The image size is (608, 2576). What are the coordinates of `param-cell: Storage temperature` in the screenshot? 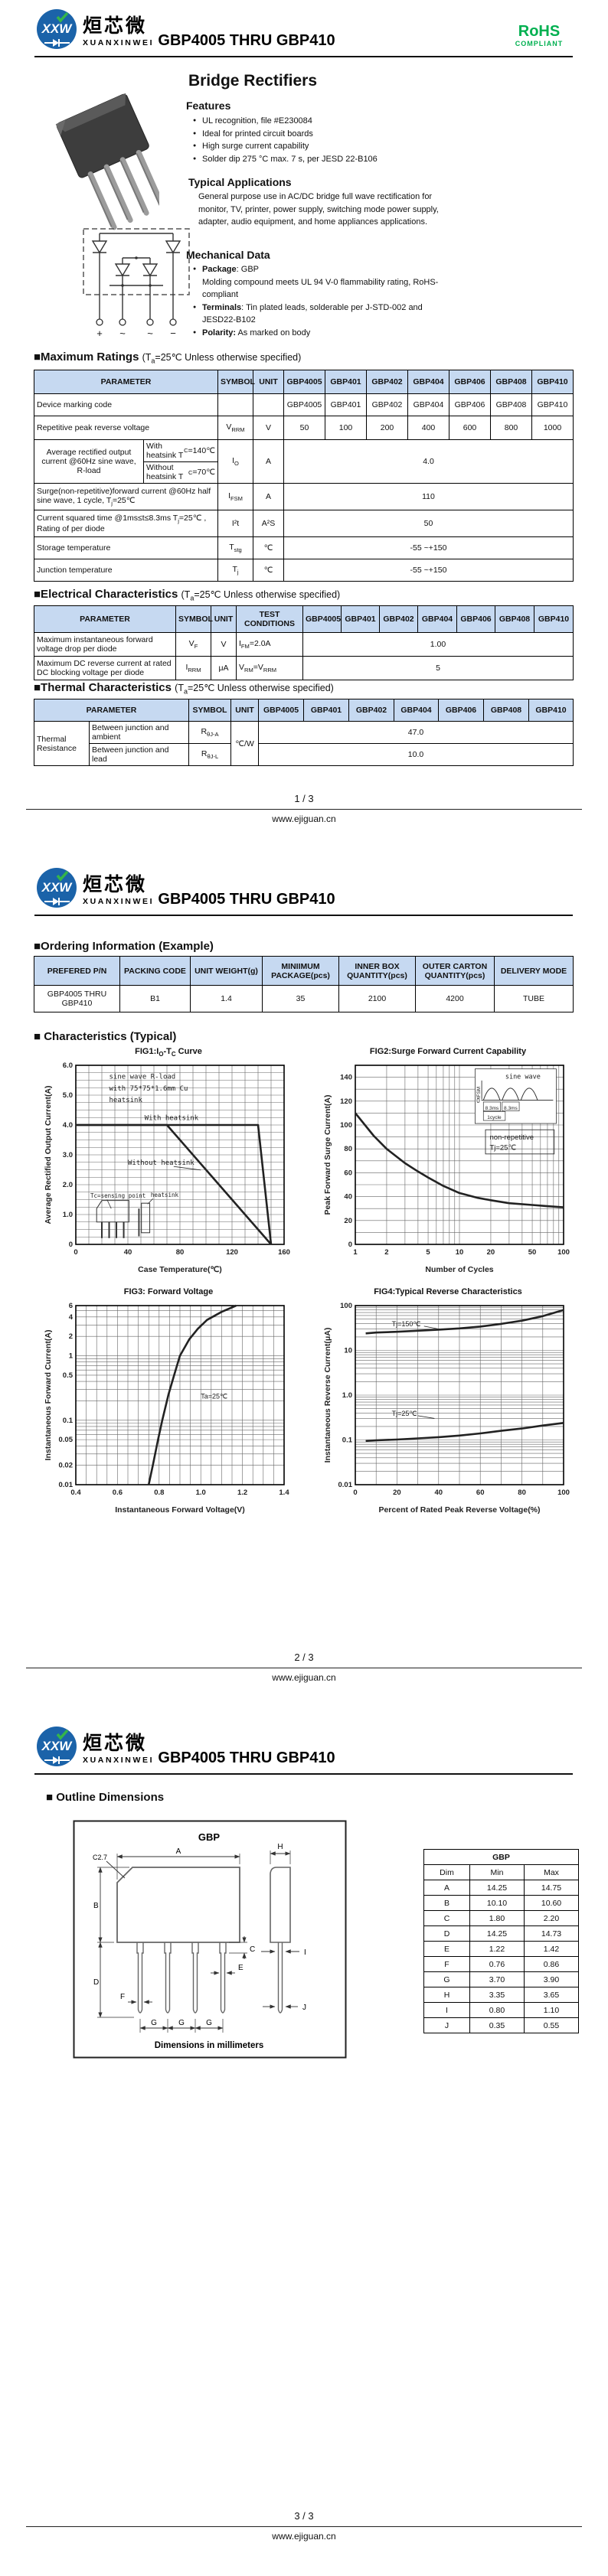 It's located at (126, 547).